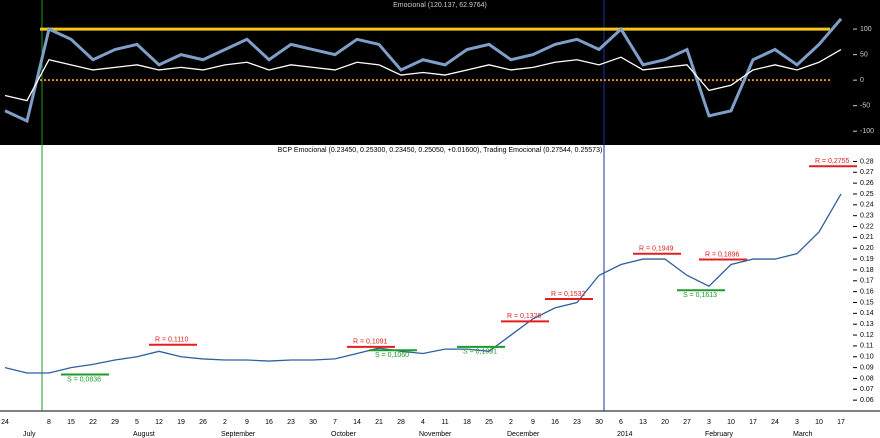 The width and height of the screenshot is (880, 438). Describe the element at coordinates (480, 352) in the screenshot. I see `level-label: S = 0,1091` at that location.